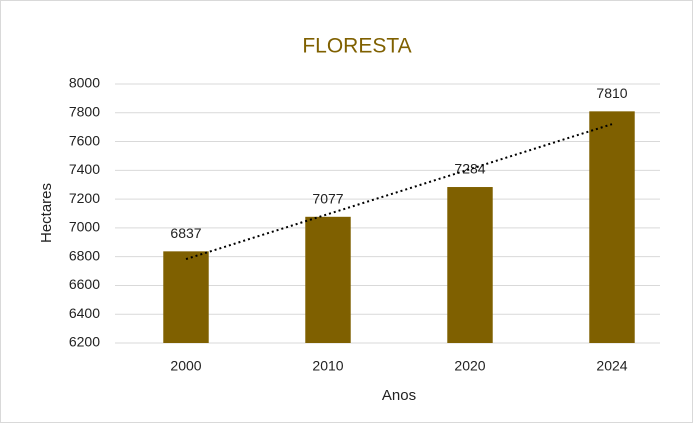 The width and height of the screenshot is (694, 423). Describe the element at coordinates (469, 169) in the screenshot. I see `data-label: 7284` at that location.